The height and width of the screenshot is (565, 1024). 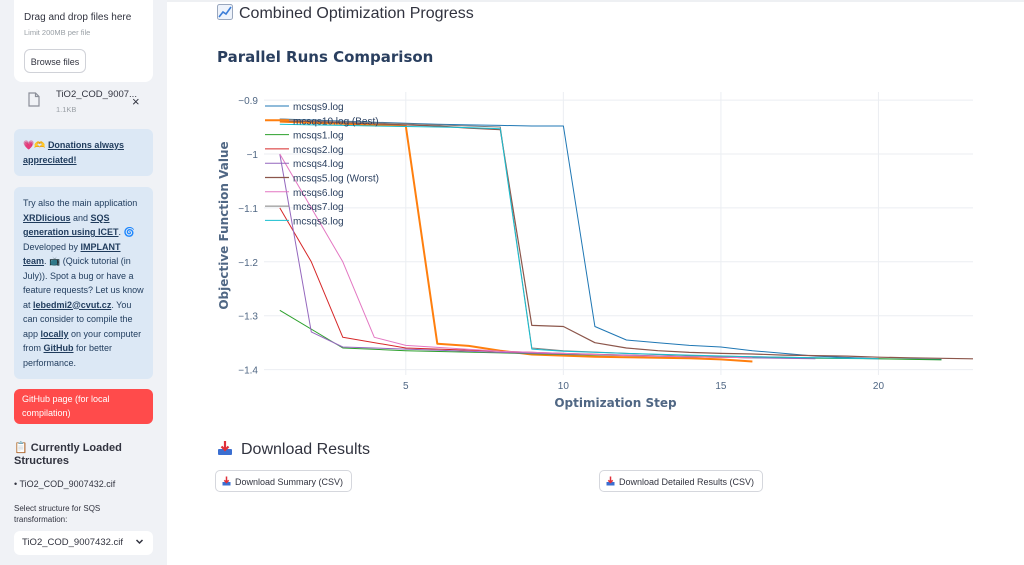 I want to click on close-icon: ×, so click(x=136, y=101).